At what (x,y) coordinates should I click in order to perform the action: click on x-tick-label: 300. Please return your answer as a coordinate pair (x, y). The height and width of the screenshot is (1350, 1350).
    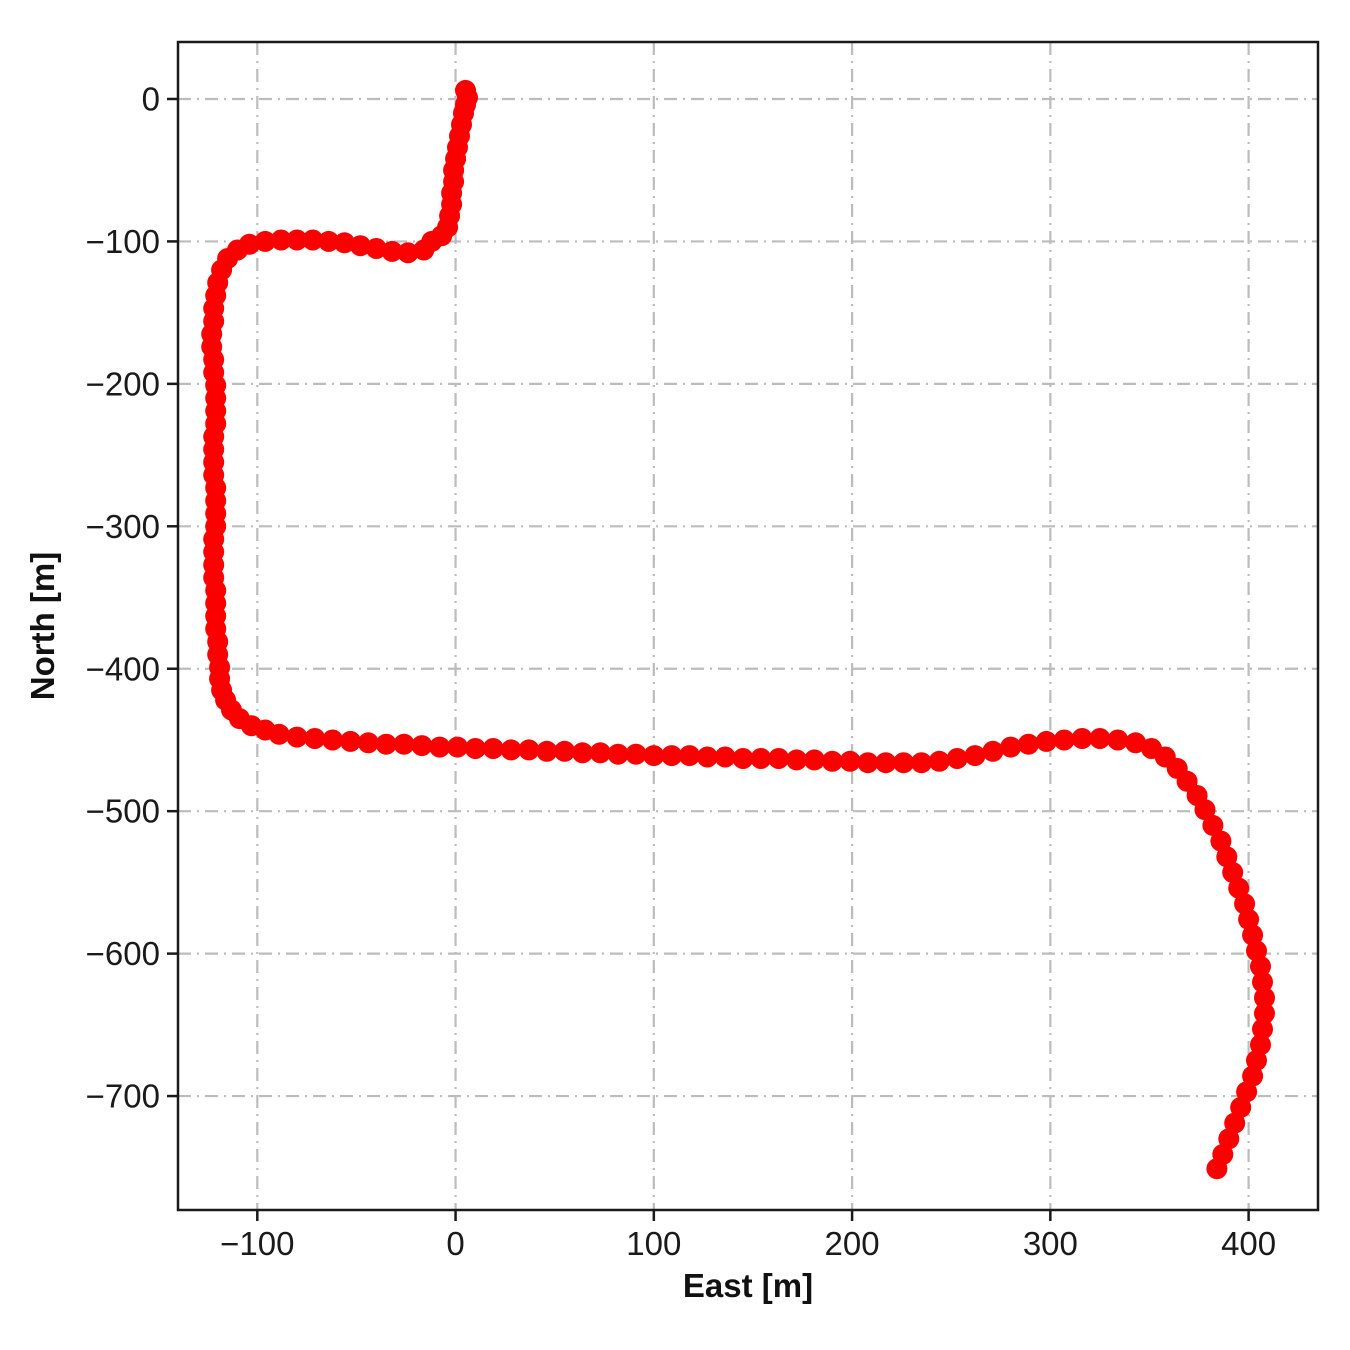
    Looking at the image, I should click on (1050, 1243).